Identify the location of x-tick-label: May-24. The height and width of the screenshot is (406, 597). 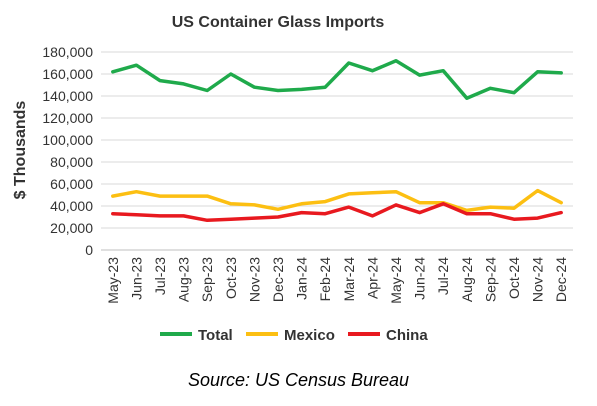
(396, 280).